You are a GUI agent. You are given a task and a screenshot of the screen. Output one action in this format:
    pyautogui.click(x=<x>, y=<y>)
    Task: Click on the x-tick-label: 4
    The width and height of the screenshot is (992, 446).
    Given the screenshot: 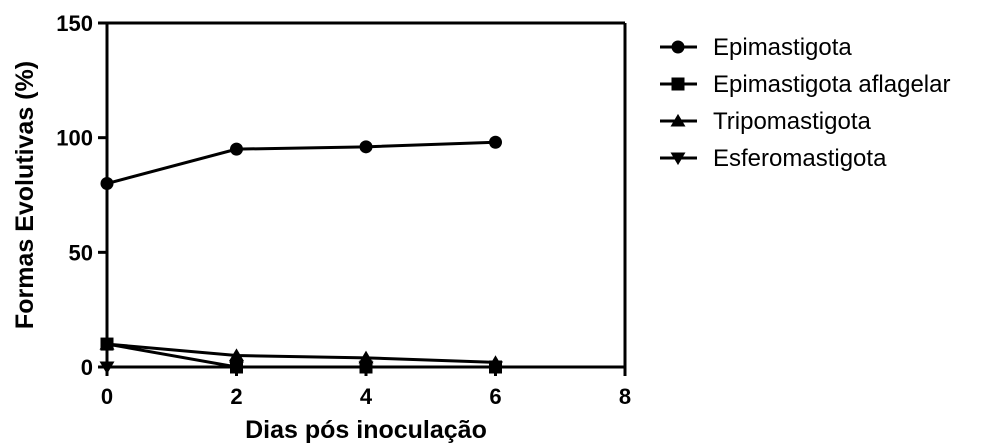 What is the action you would take?
    pyautogui.click(x=366, y=396)
    